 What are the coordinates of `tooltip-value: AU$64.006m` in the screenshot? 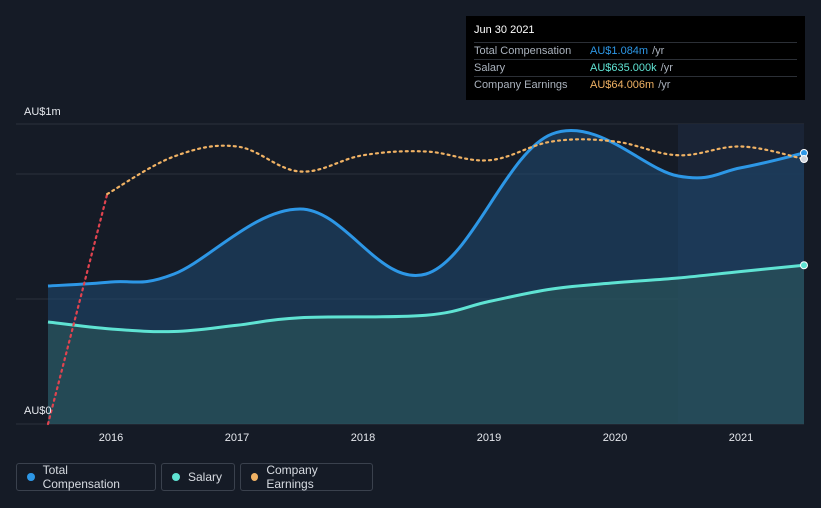 It's located at (622, 85).